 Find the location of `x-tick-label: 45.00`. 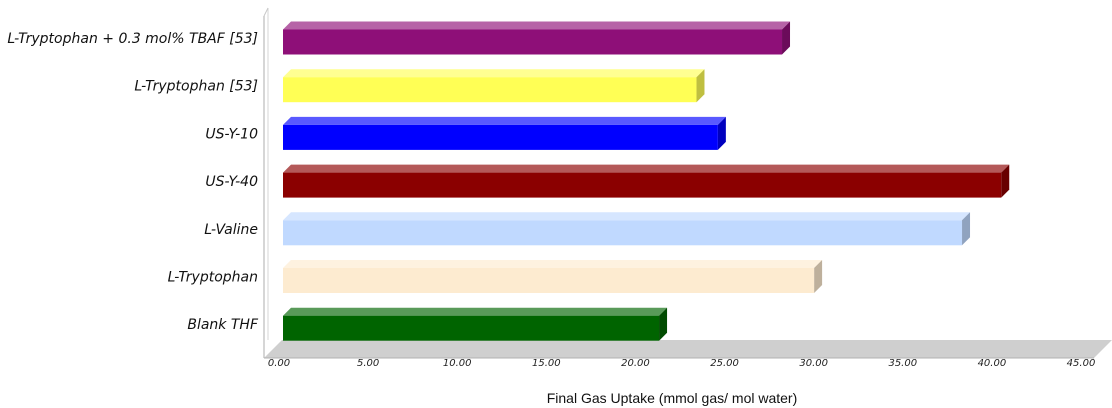

x-tick-label: 45.00 is located at coordinates (1081, 363).